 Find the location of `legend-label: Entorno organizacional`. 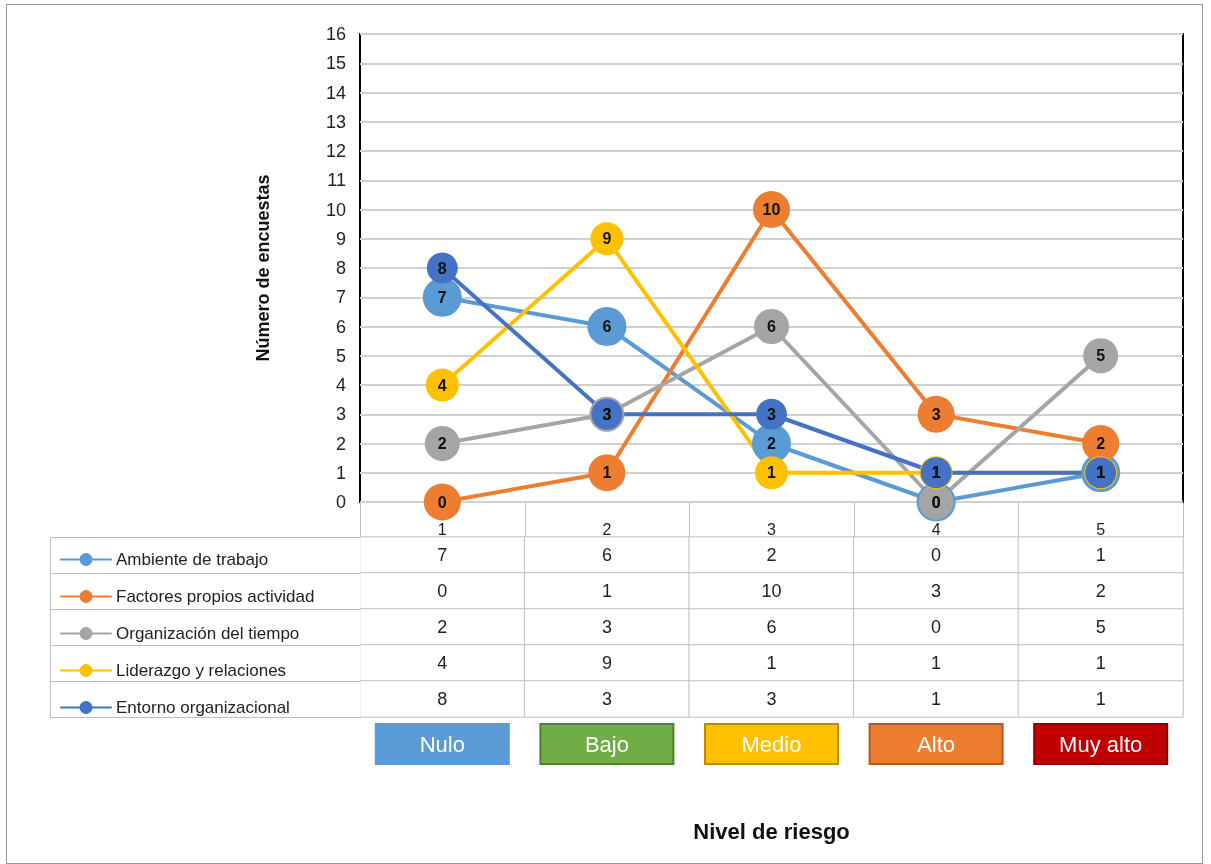

legend-label: Entorno organizacional is located at coordinates (203, 707).